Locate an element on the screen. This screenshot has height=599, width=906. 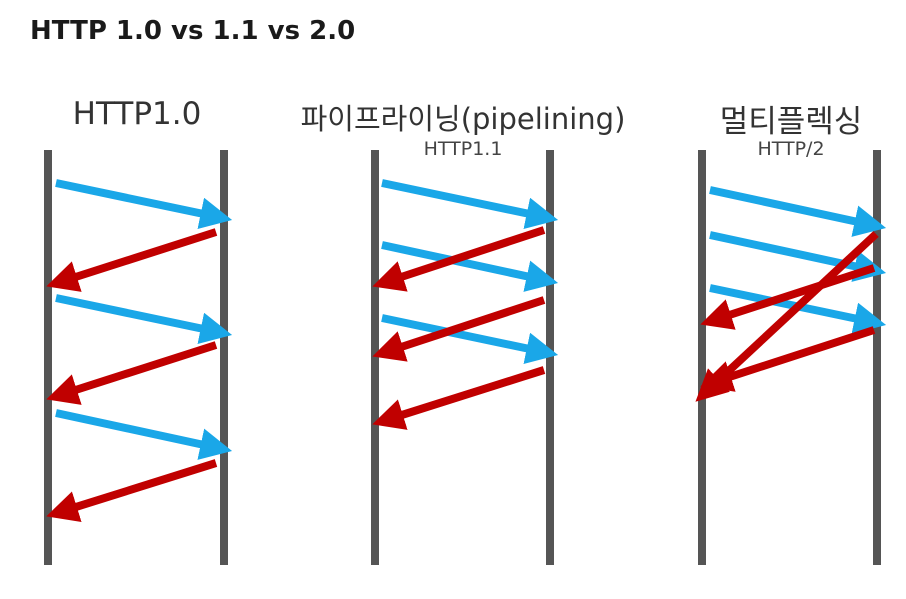
panel-title-multiplexing: 멀티플렉싱 is located at coordinates (791, 122).